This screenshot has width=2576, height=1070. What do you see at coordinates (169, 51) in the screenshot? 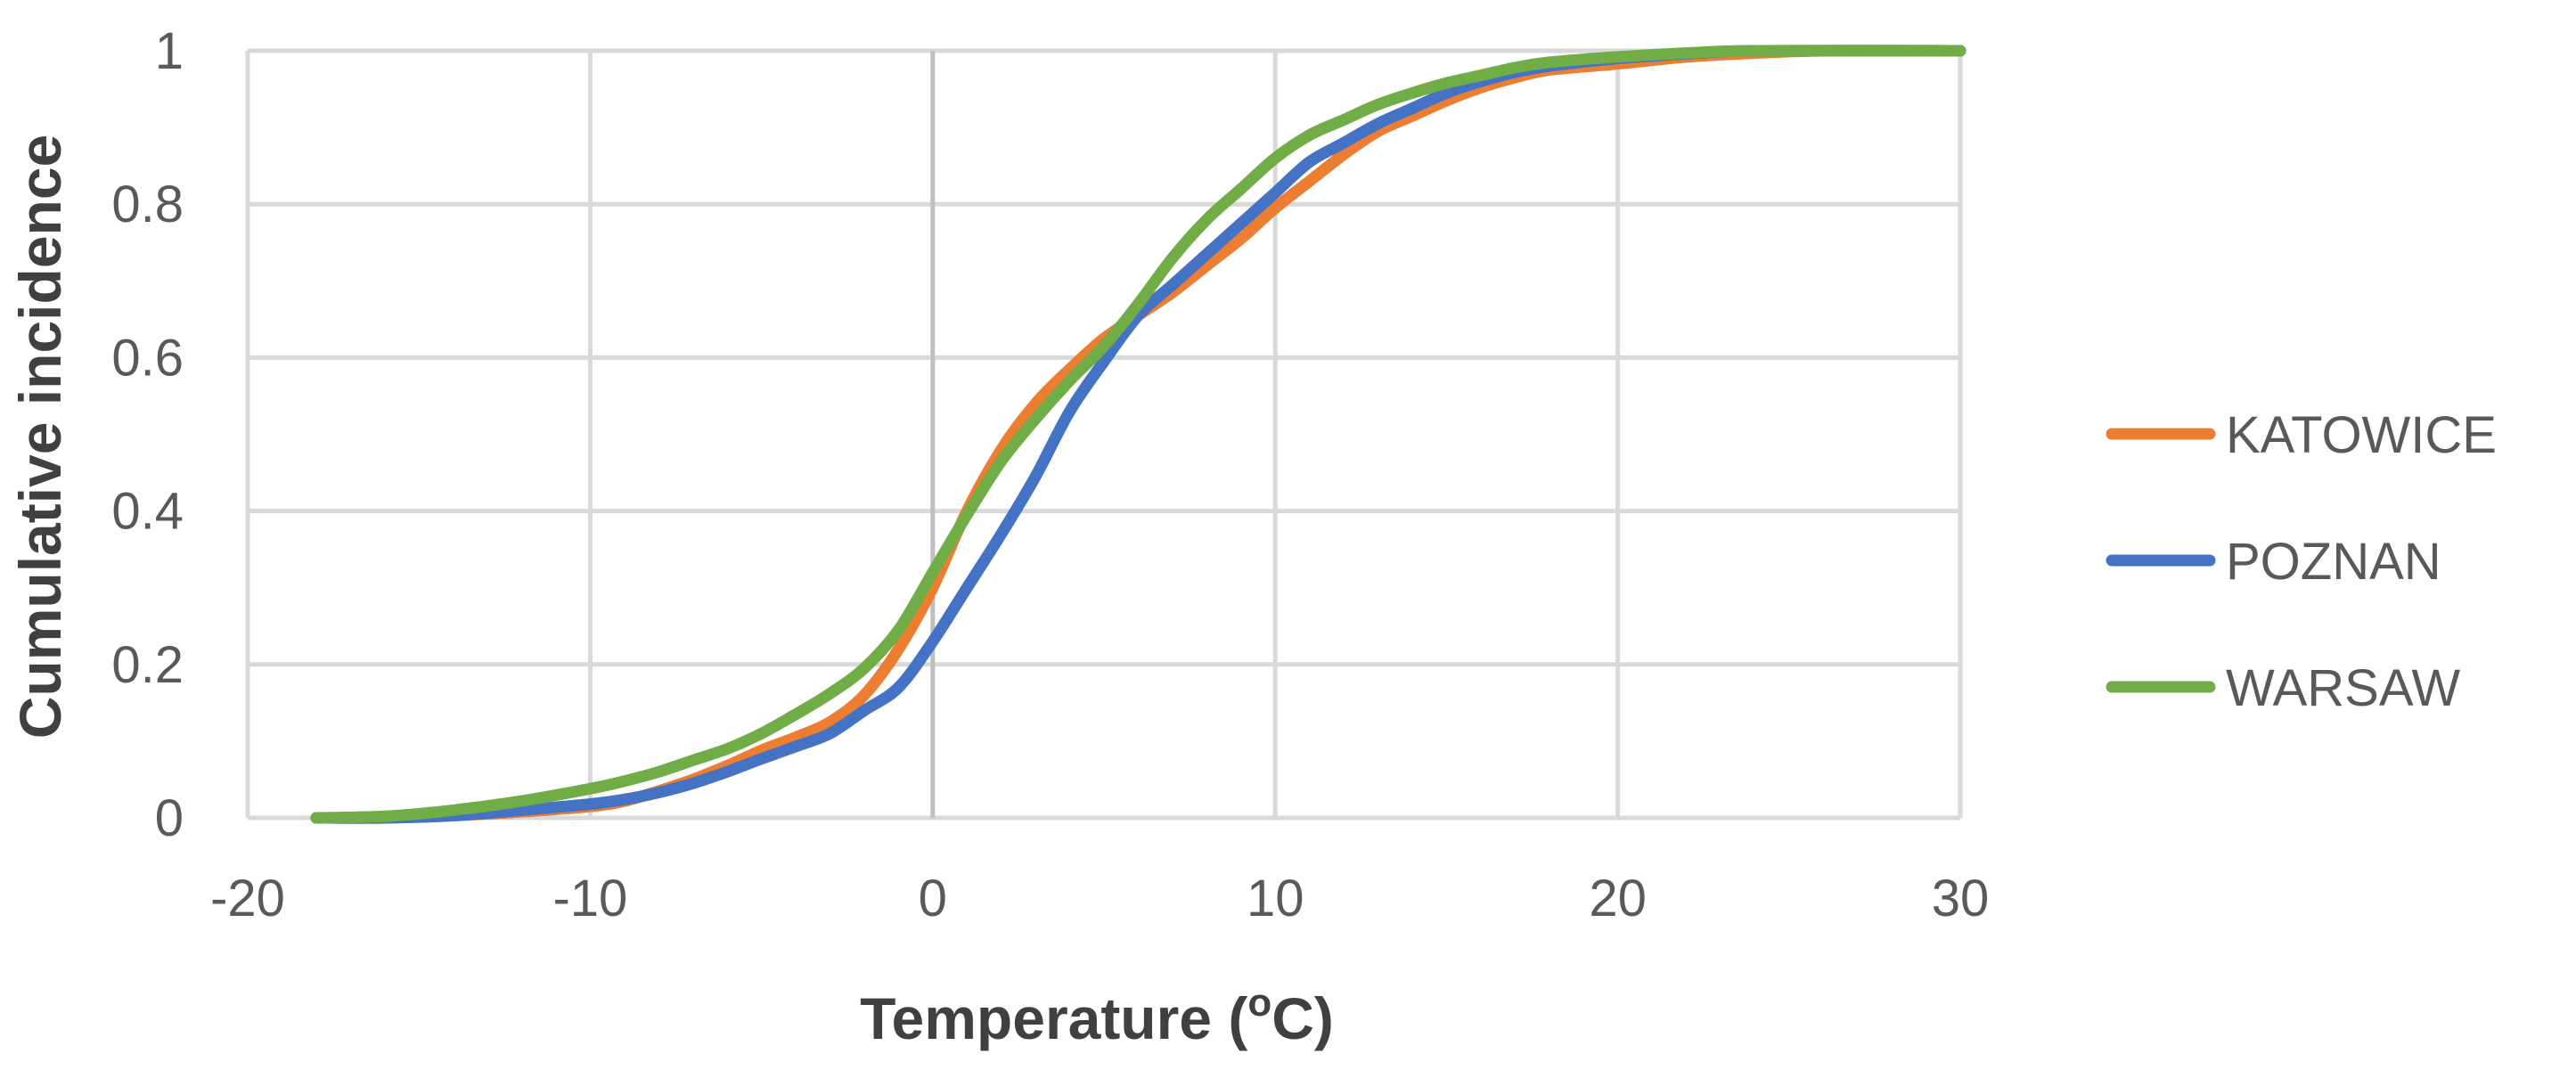
I see `y-tick-label: 1` at bounding box center [169, 51].